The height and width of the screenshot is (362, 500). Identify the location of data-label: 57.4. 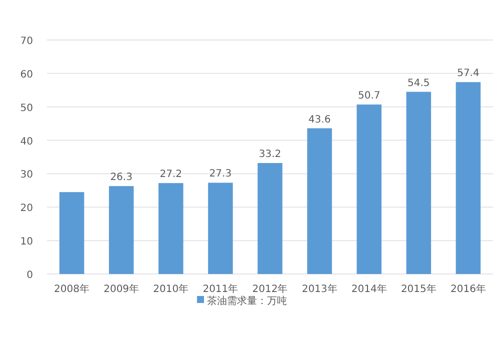
(468, 74).